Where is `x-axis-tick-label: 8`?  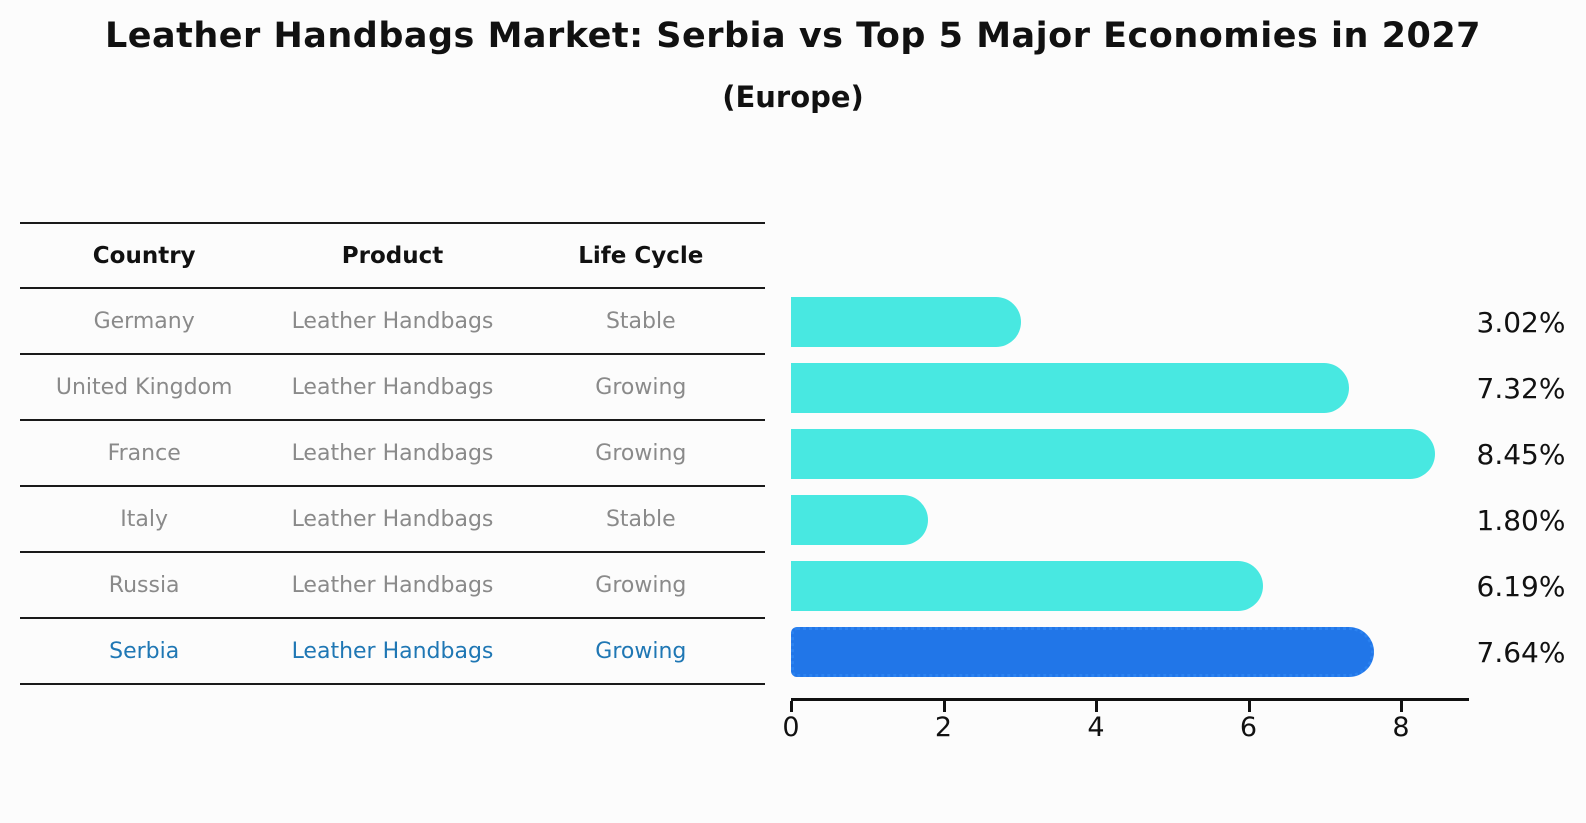 x-axis-tick-label: 8 is located at coordinates (1401, 727).